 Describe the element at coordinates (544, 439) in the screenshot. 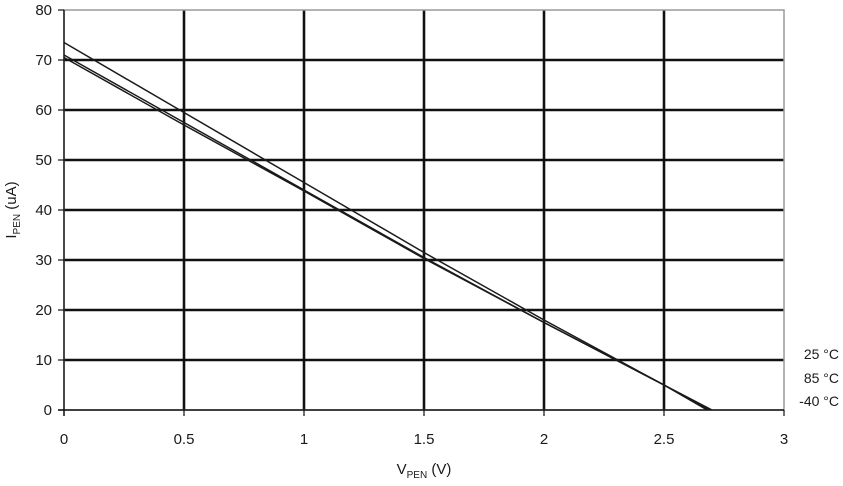

I see `x-tick-label: 2` at that location.